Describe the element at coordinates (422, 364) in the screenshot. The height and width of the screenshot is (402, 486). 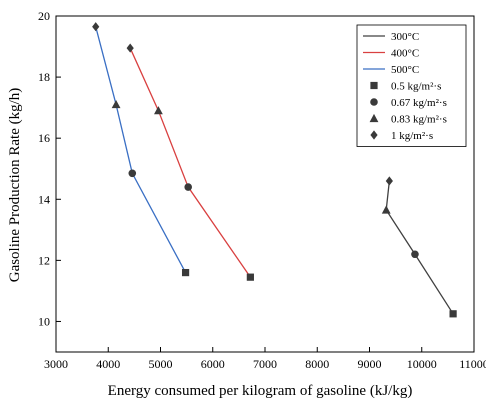
I see `x-tick-label: 10000` at that location.